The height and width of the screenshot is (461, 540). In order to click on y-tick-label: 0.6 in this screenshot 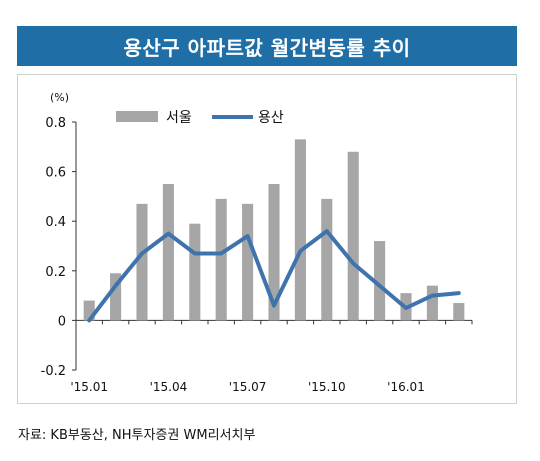, I will do `click(55, 173)`.